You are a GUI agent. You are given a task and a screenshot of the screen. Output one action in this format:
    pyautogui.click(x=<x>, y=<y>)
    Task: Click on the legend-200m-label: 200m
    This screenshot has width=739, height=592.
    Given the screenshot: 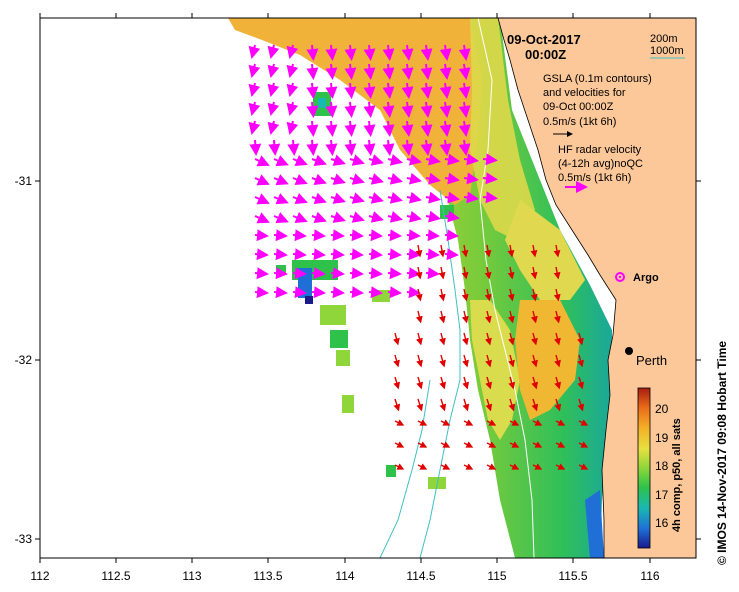 What is the action you would take?
    pyautogui.click(x=664, y=39)
    